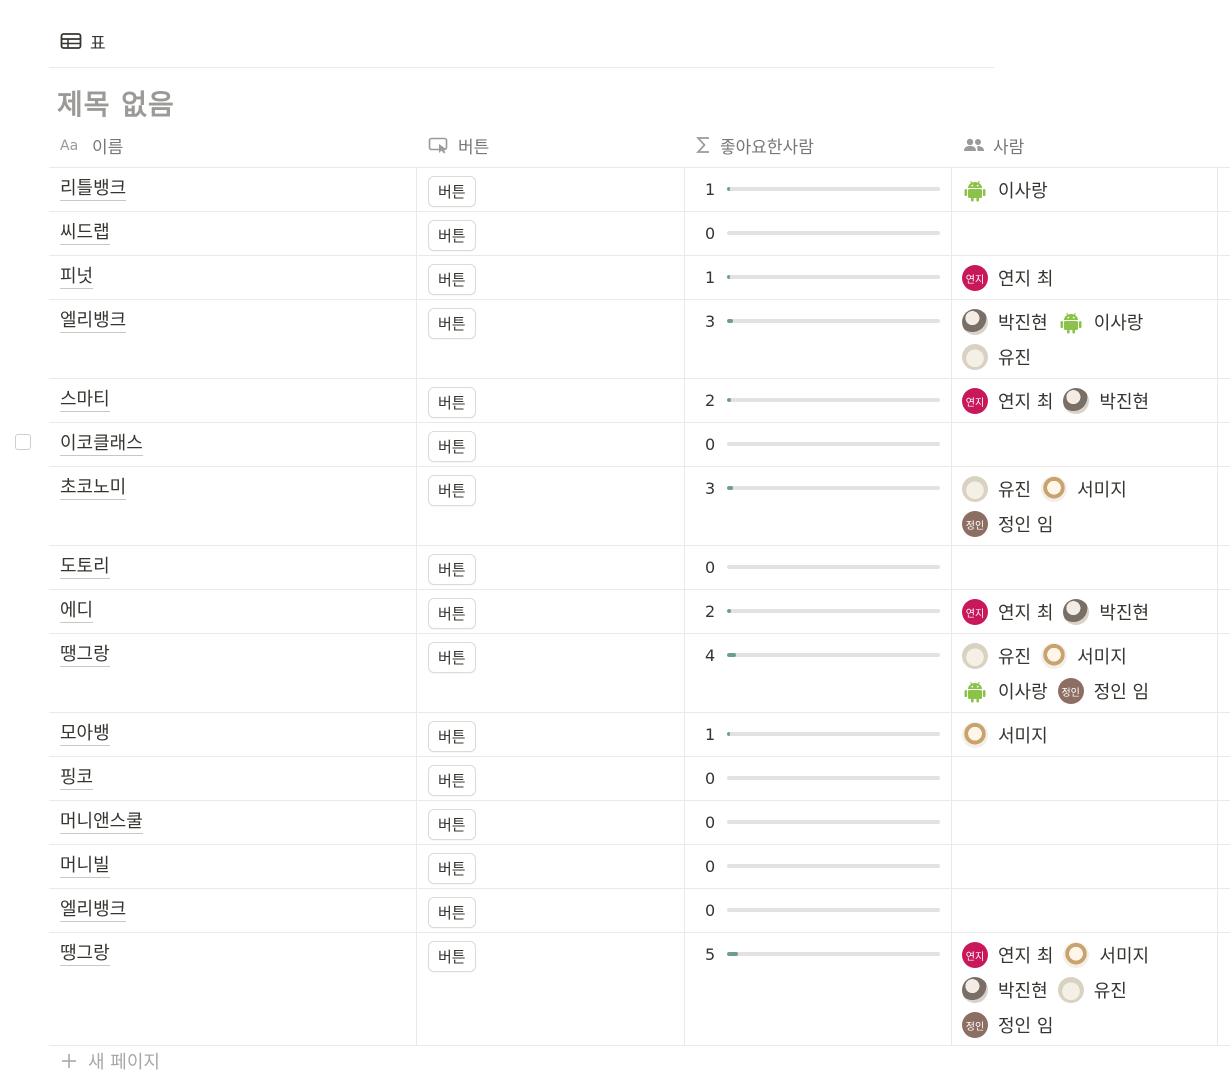 The image size is (1230, 1074). I want to click on new-page-button: 새 페이지, so click(110, 1061).